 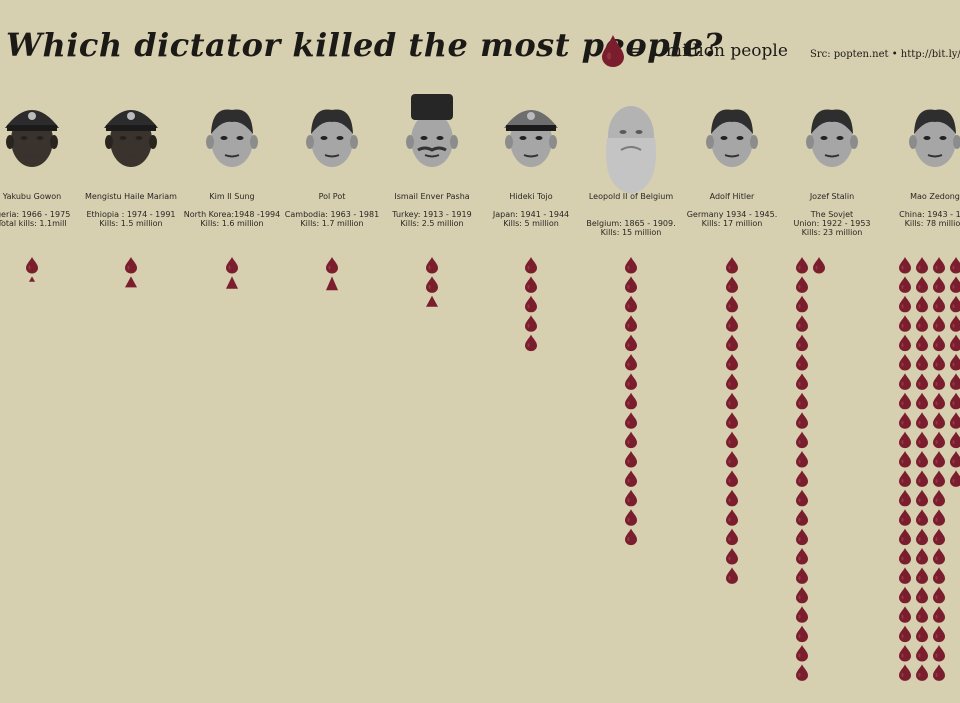 I want to click on dictator-name: Ismail Enver Pasha, so click(x=431, y=196).